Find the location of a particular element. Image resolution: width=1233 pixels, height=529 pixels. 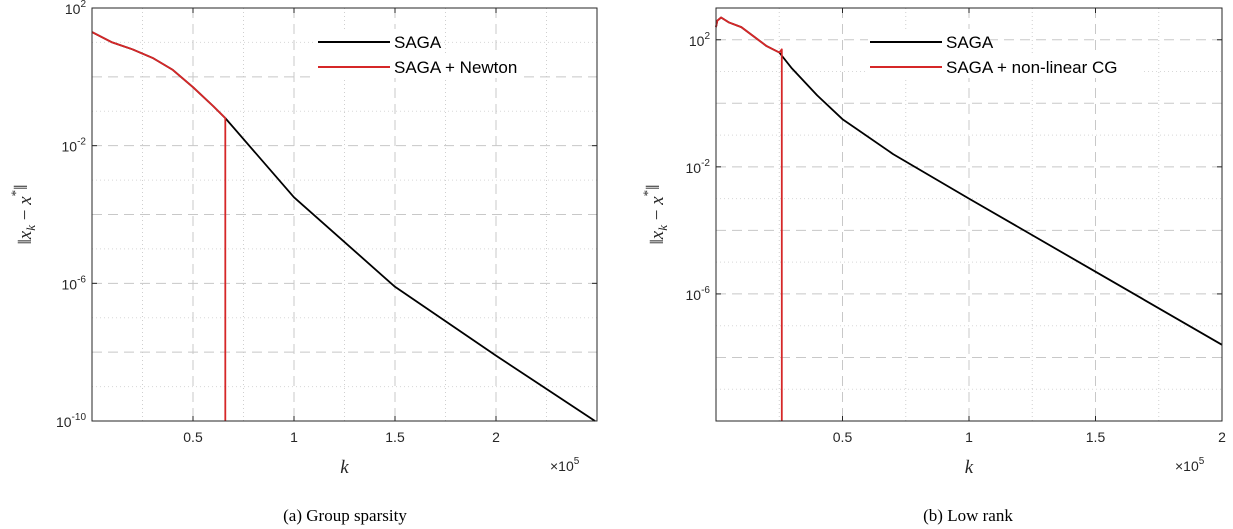

chart-caption: (b) Low rank is located at coordinates (968, 515).